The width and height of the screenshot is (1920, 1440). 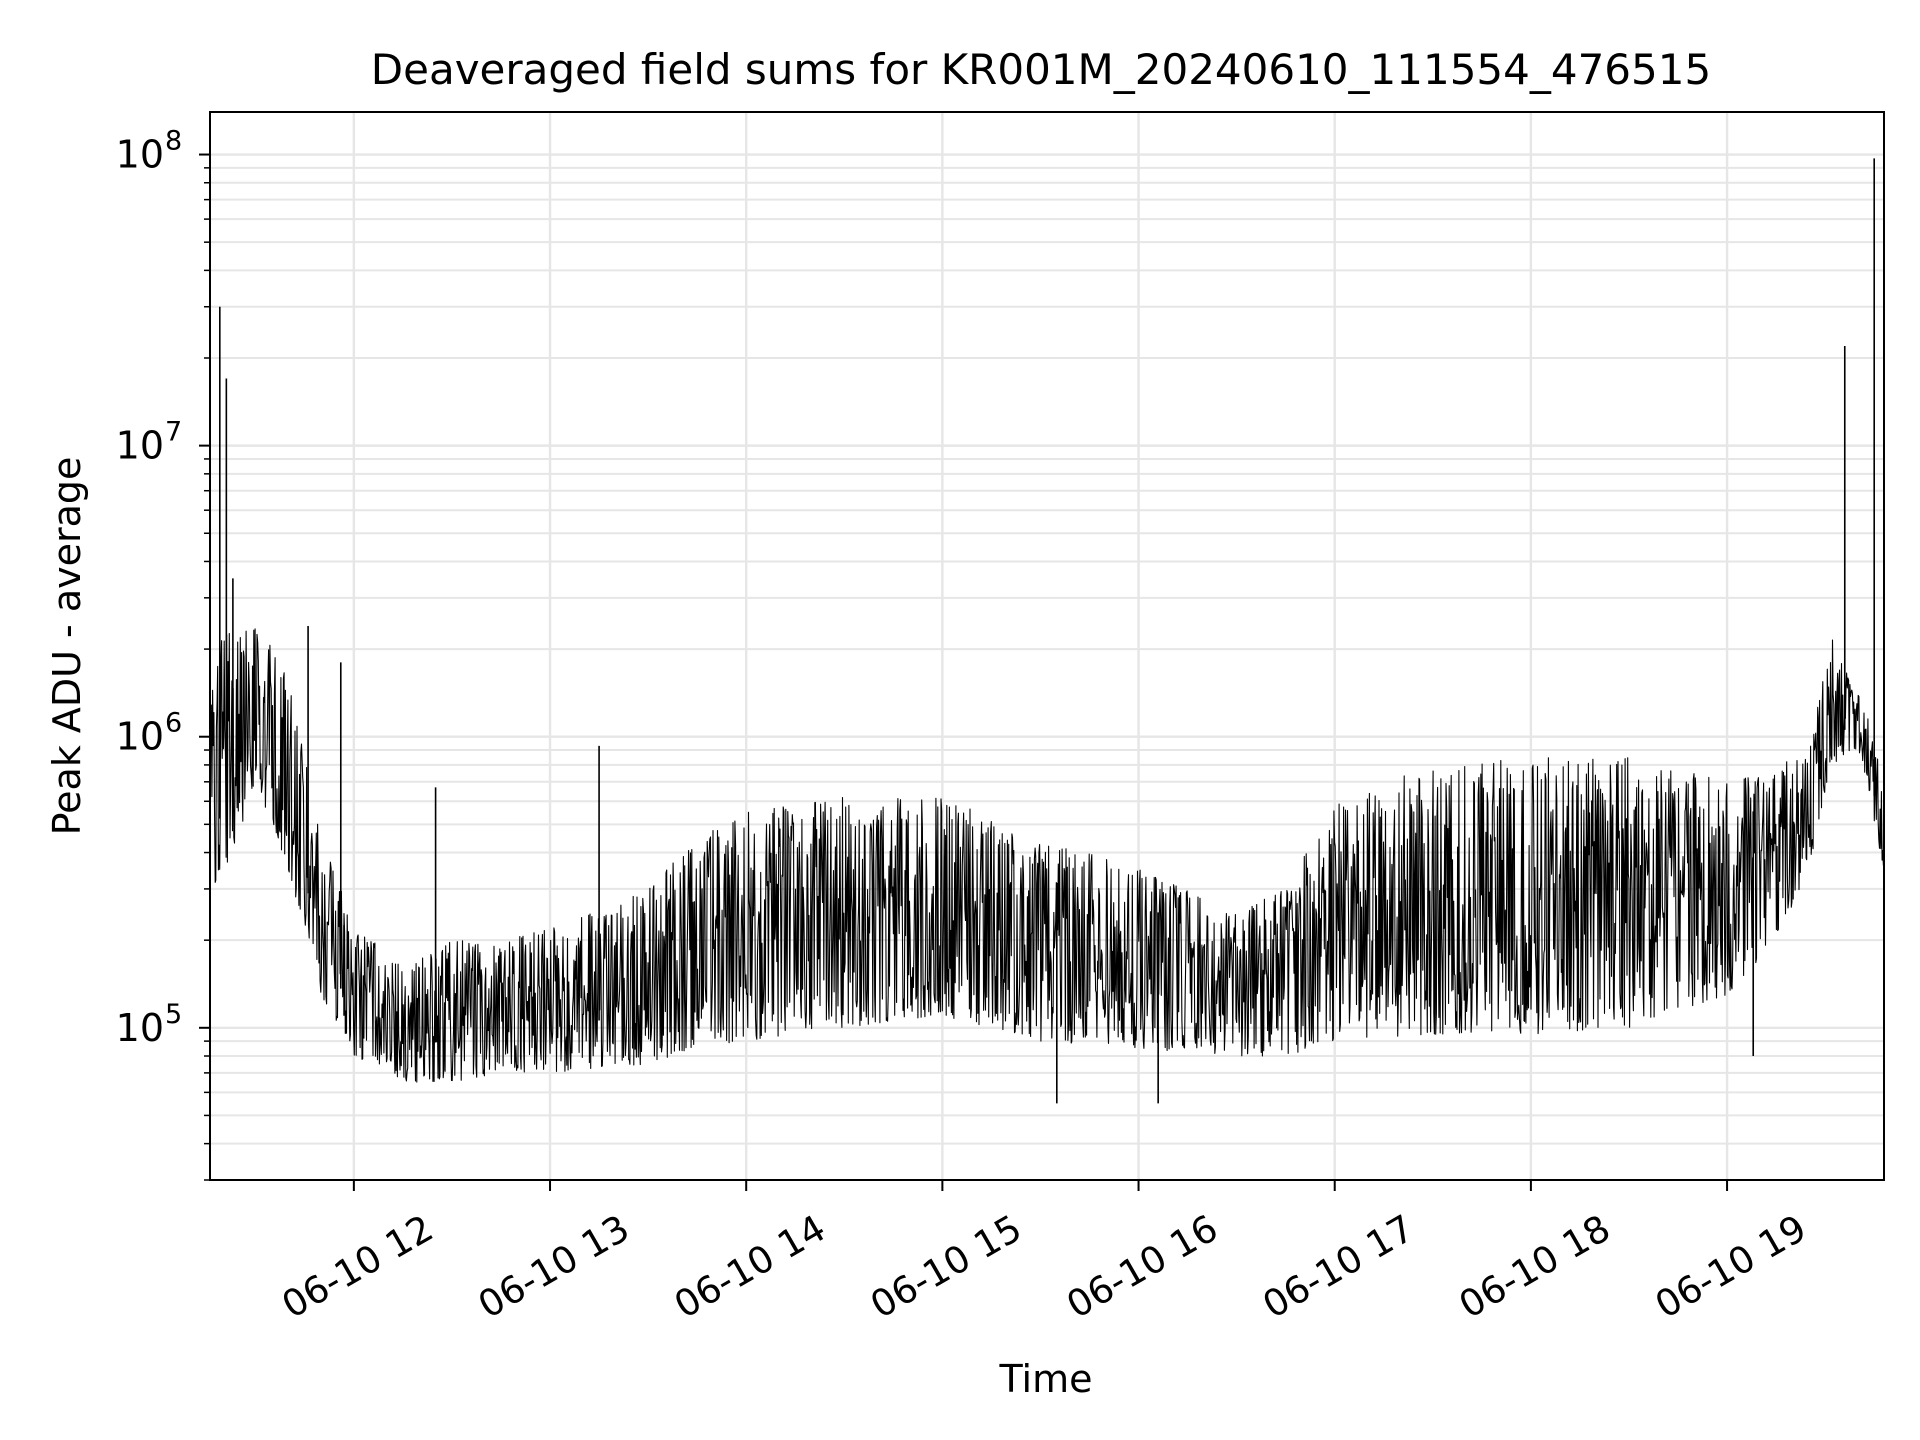 What do you see at coordinates (946, 1267) in the screenshot?
I see `x-tick-label: 06-10 15` at bounding box center [946, 1267].